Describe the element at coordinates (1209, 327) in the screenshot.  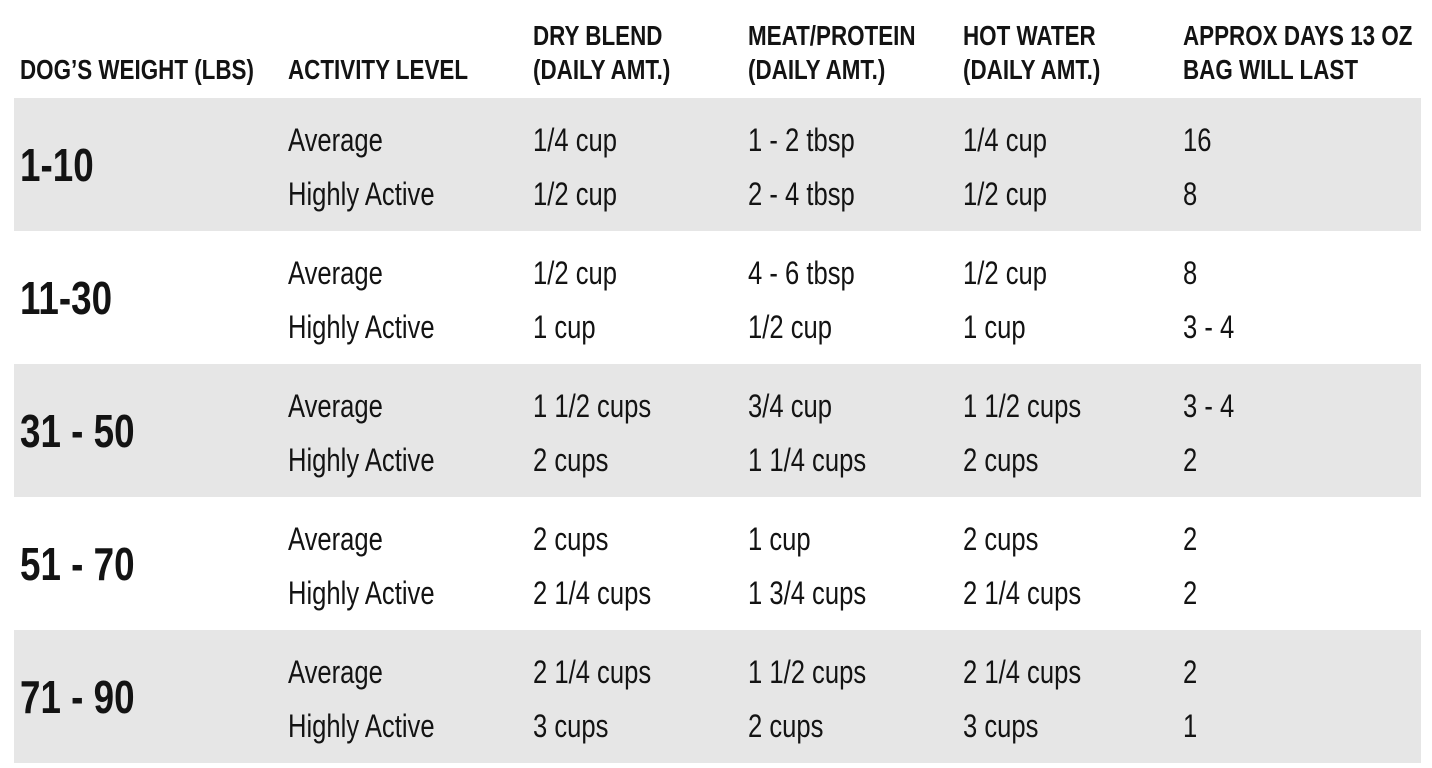
I see `days-highly-active: 3 - 4` at that location.